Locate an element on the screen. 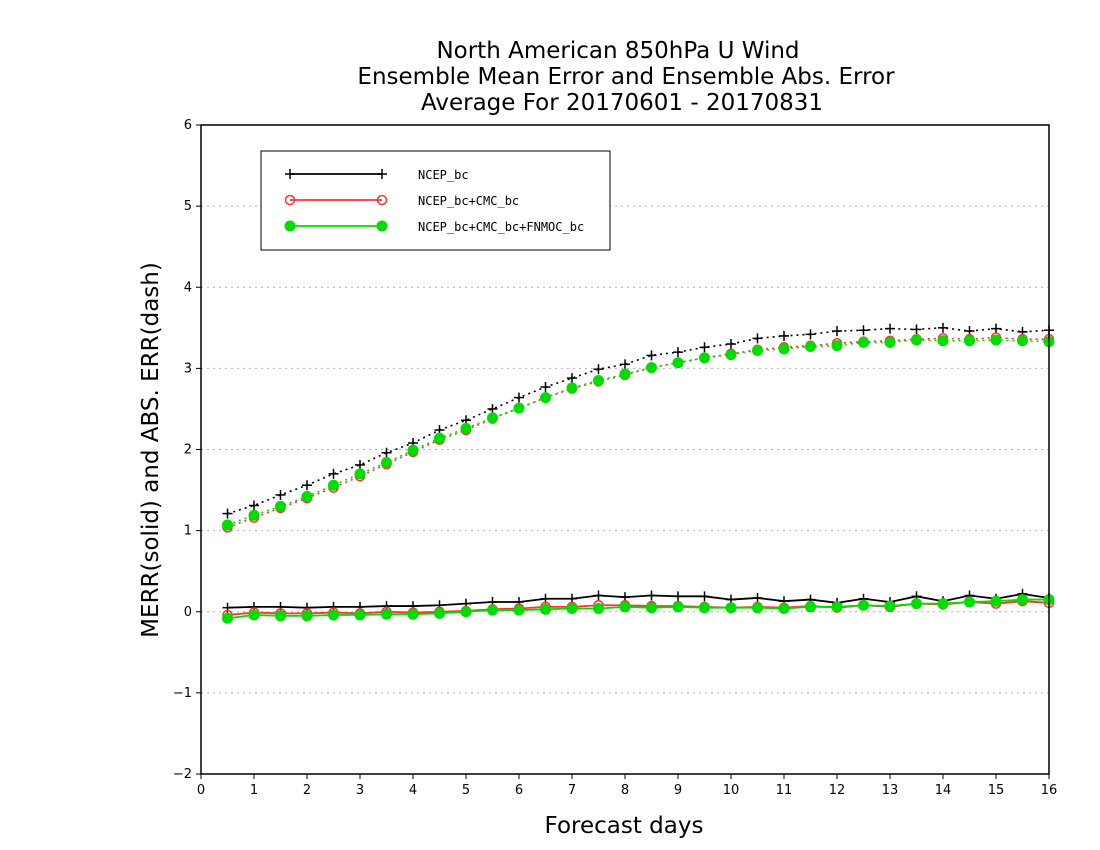 Image resolution: width=1100 pixels, height=850 pixels. x-tick-label: 5 is located at coordinates (466, 790).